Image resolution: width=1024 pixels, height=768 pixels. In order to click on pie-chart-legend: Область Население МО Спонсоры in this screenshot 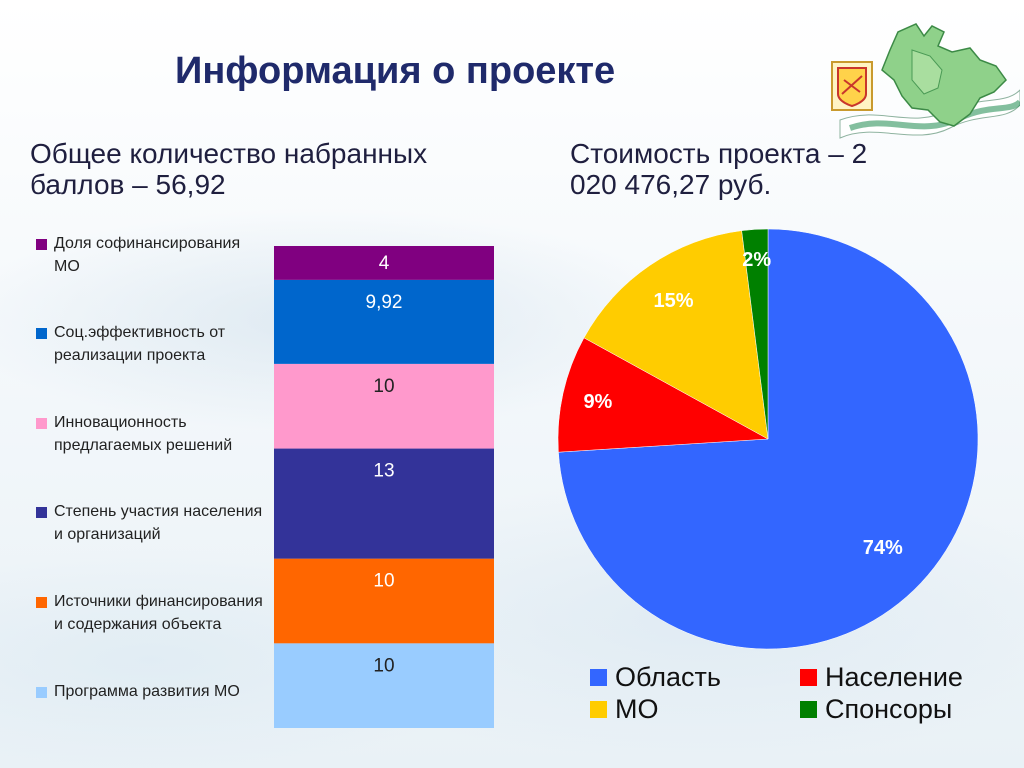, I will do `click(800, 694)`.